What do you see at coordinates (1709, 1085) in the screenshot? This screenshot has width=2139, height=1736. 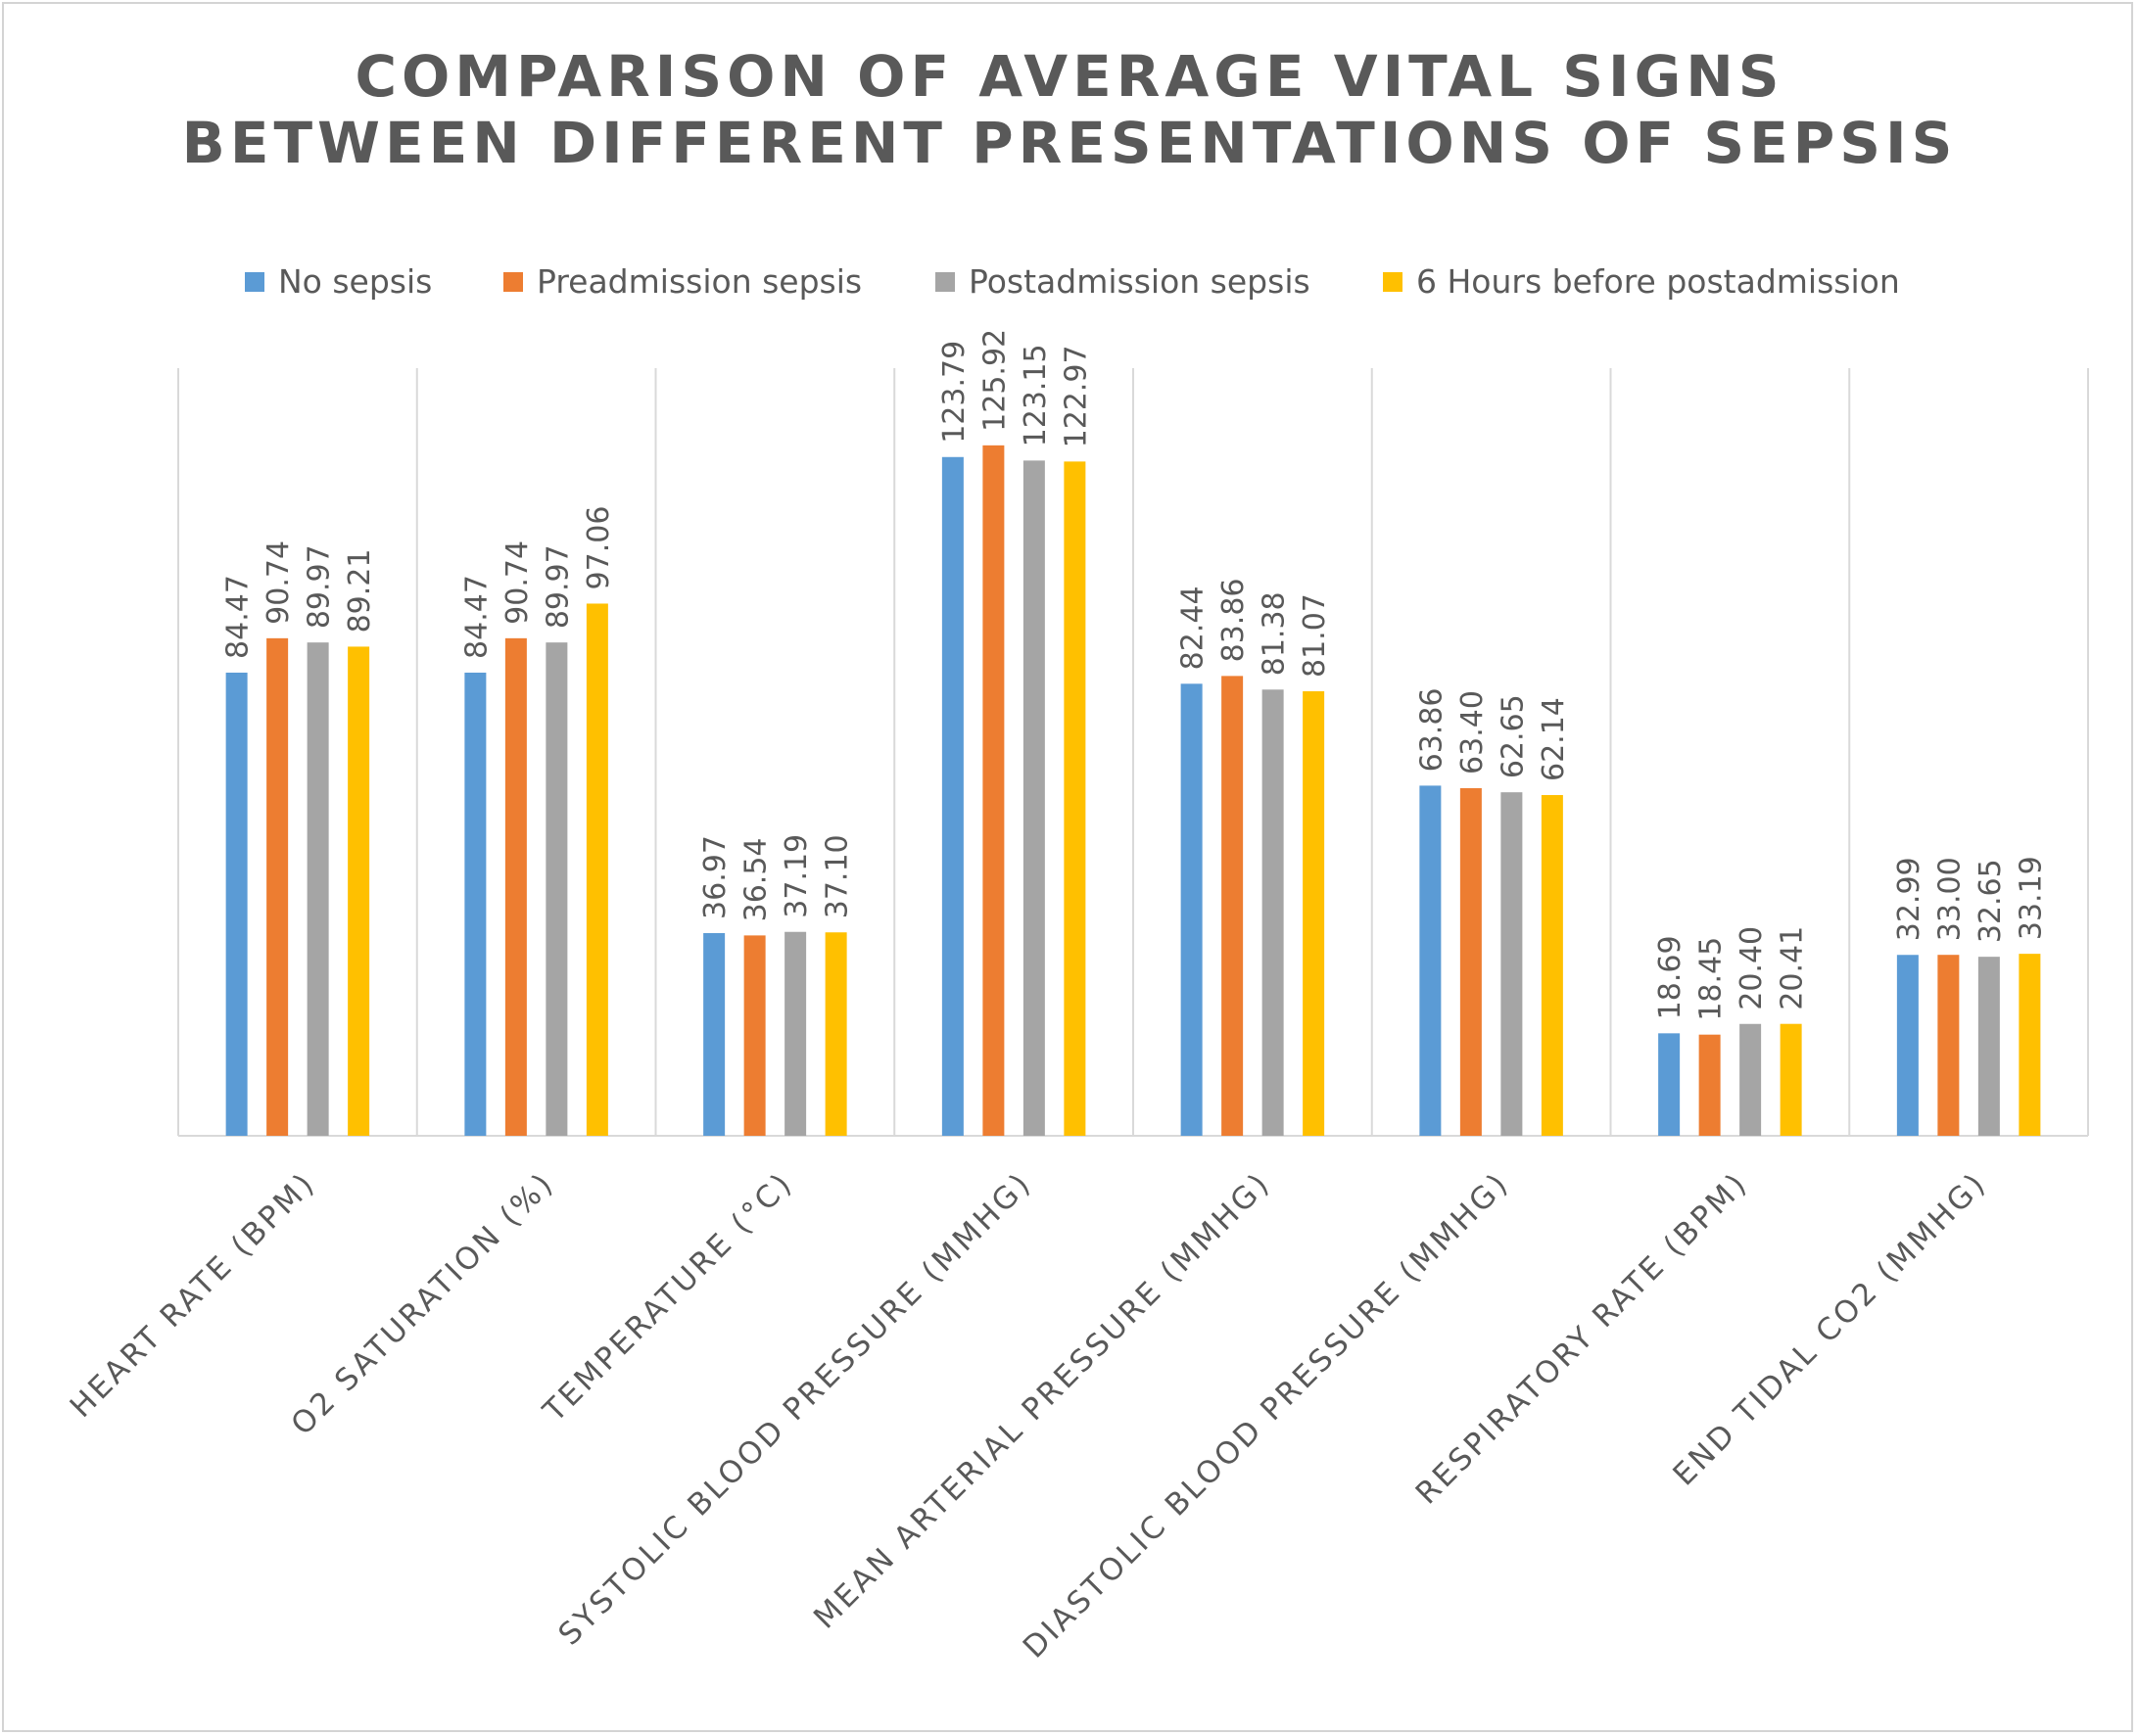 I see `bar-preadmission-sepsis-respiratory-rate-bpm` at bounding box center [1709, 1085].